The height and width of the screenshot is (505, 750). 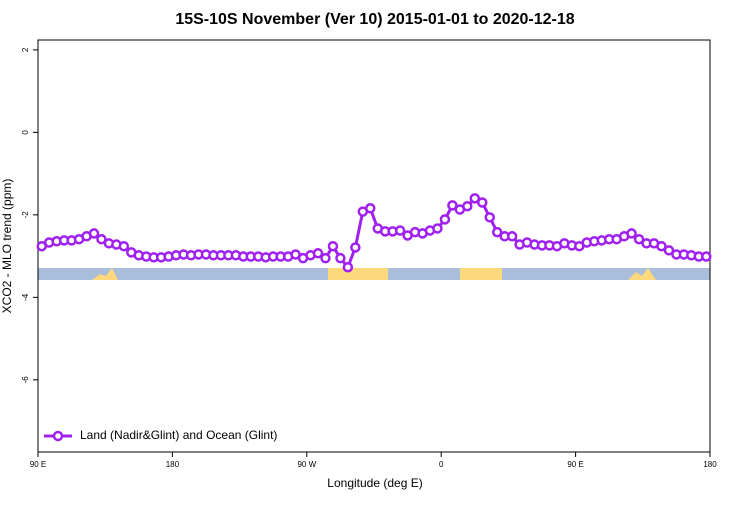 I want to click on x-tick-label: 90 W, so click(x=306, y=464).